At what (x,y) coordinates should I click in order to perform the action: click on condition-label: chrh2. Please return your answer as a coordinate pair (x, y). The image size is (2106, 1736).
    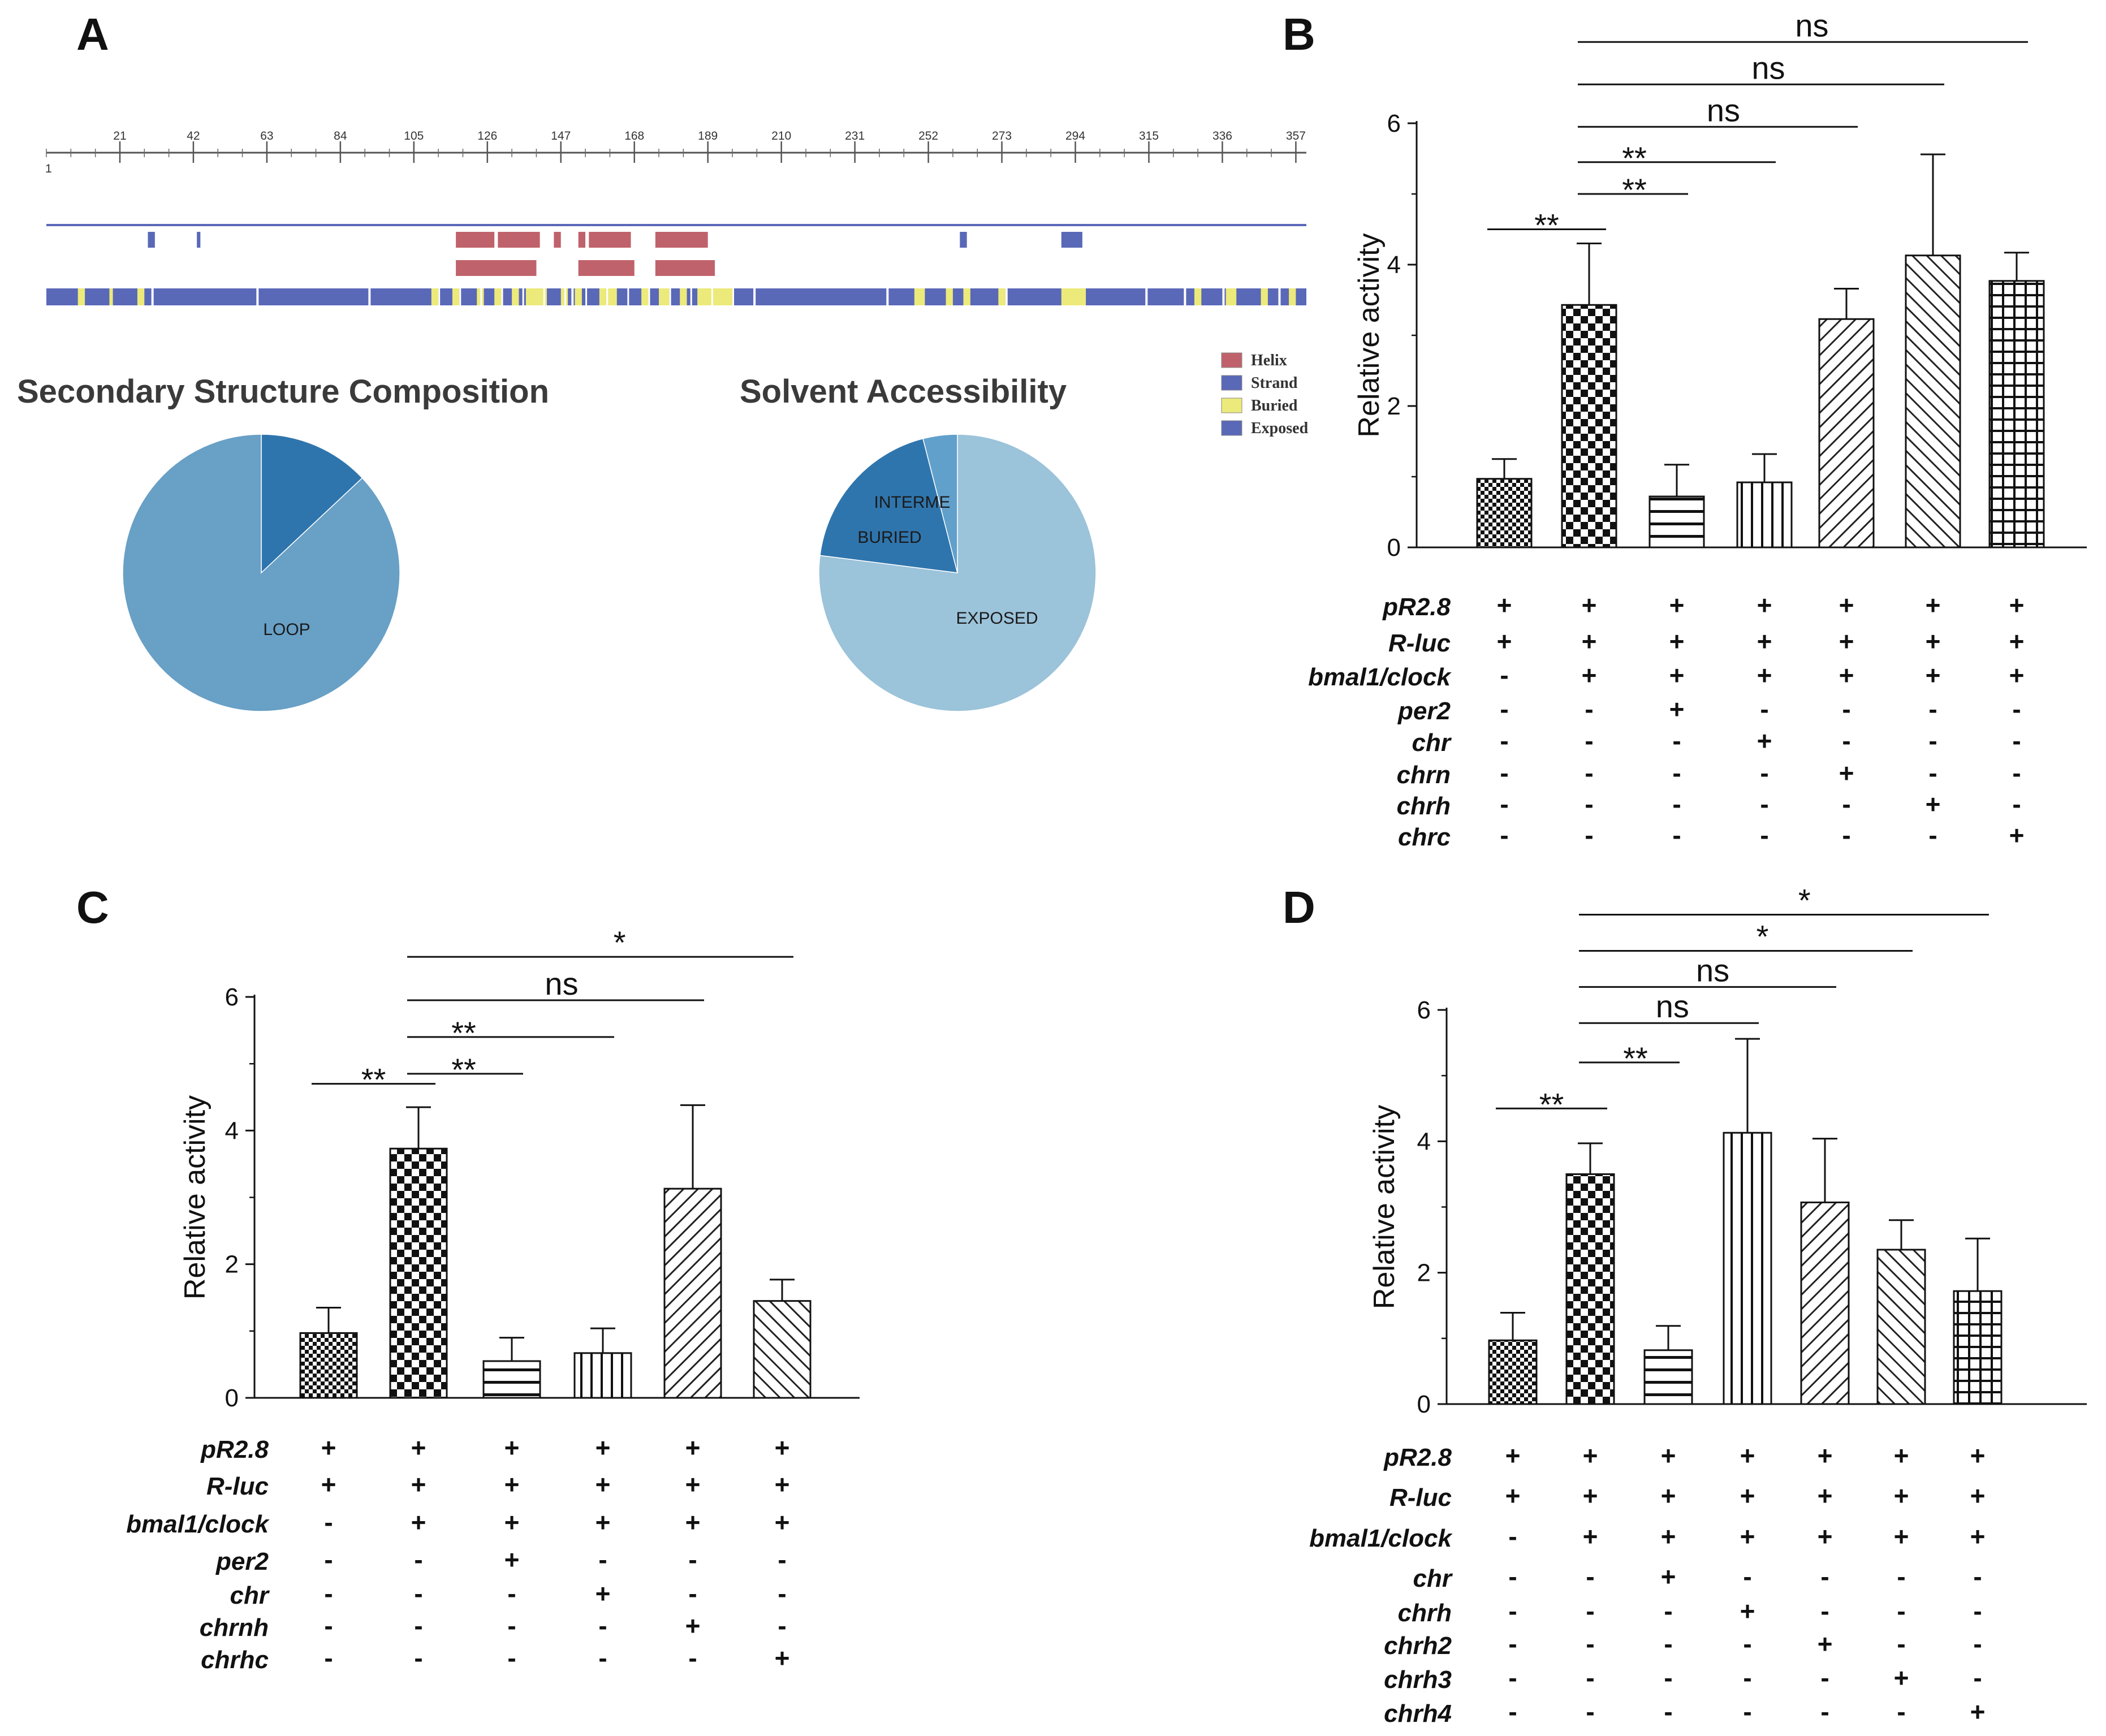
    Looking at the image, I should click on (1418, 1646).